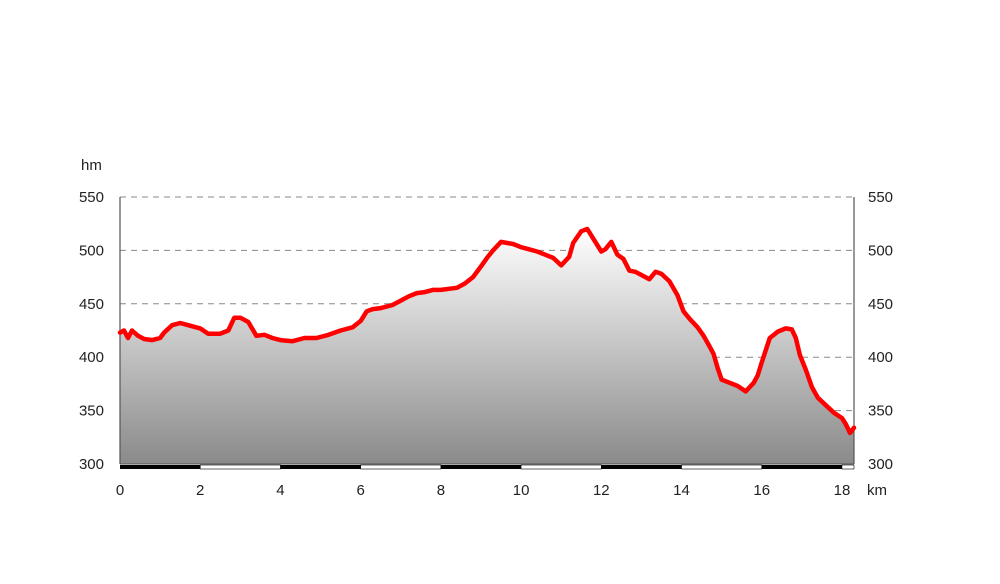 Image resolution: width=1000 pixels, height=584 pixels. I want to click on y-tick-label-left: 300, so click(91, 464).